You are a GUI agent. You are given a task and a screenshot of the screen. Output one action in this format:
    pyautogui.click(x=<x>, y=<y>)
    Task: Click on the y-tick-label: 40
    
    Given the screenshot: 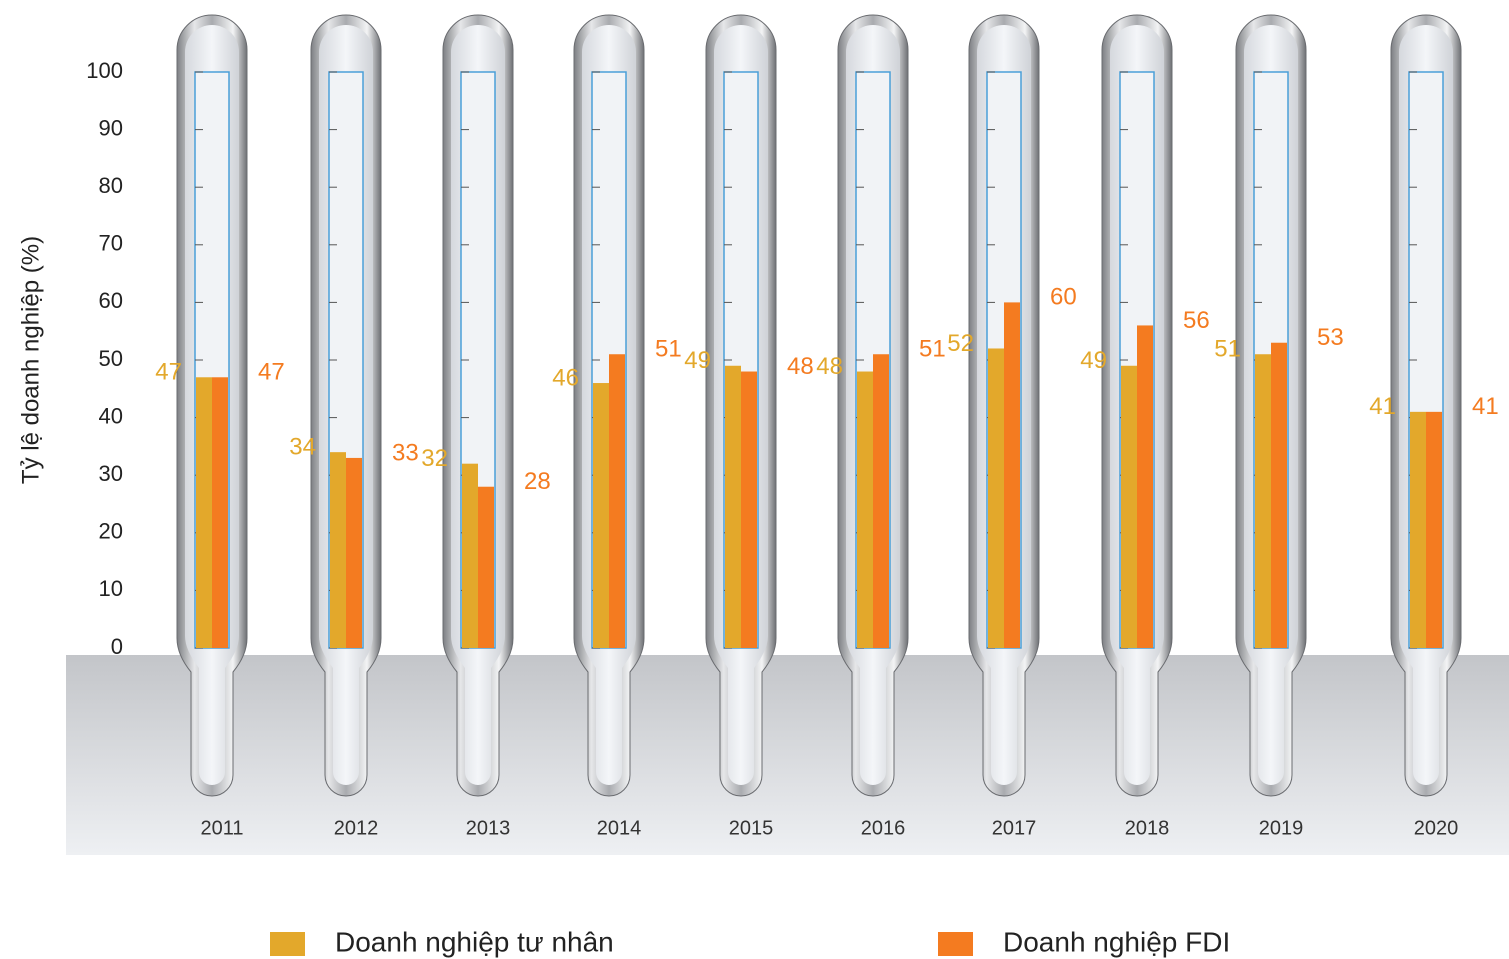 What is the action you would take?
    pyautogui.click(x=111, y=415)
    